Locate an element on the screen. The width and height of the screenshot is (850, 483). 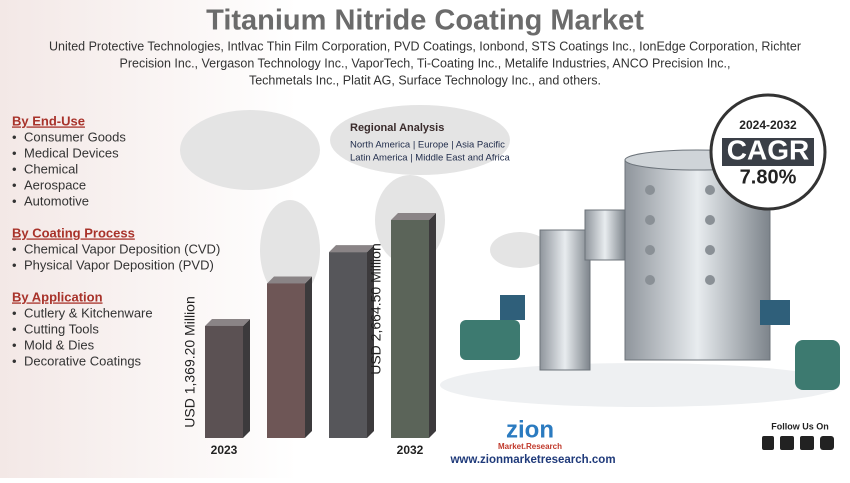
segment-item: Medical Devices is located at coordinates (71, 152).